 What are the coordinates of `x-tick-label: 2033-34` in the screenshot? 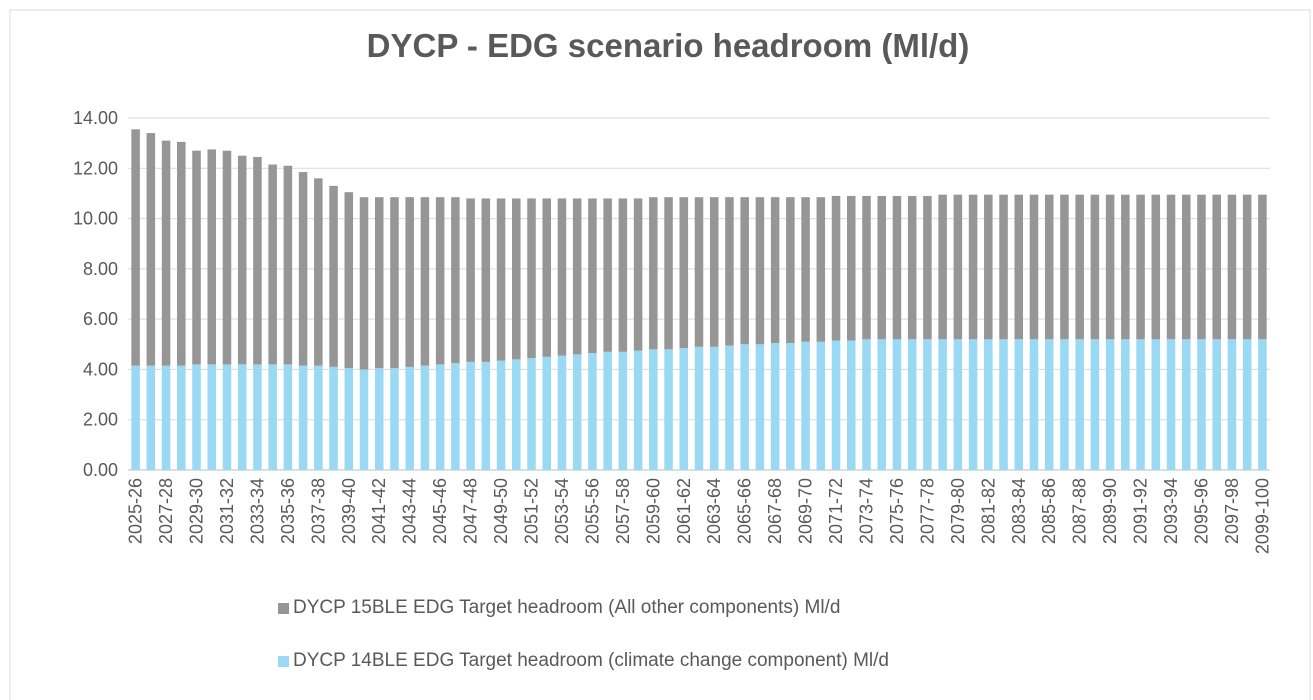 It's located at (257, 511).